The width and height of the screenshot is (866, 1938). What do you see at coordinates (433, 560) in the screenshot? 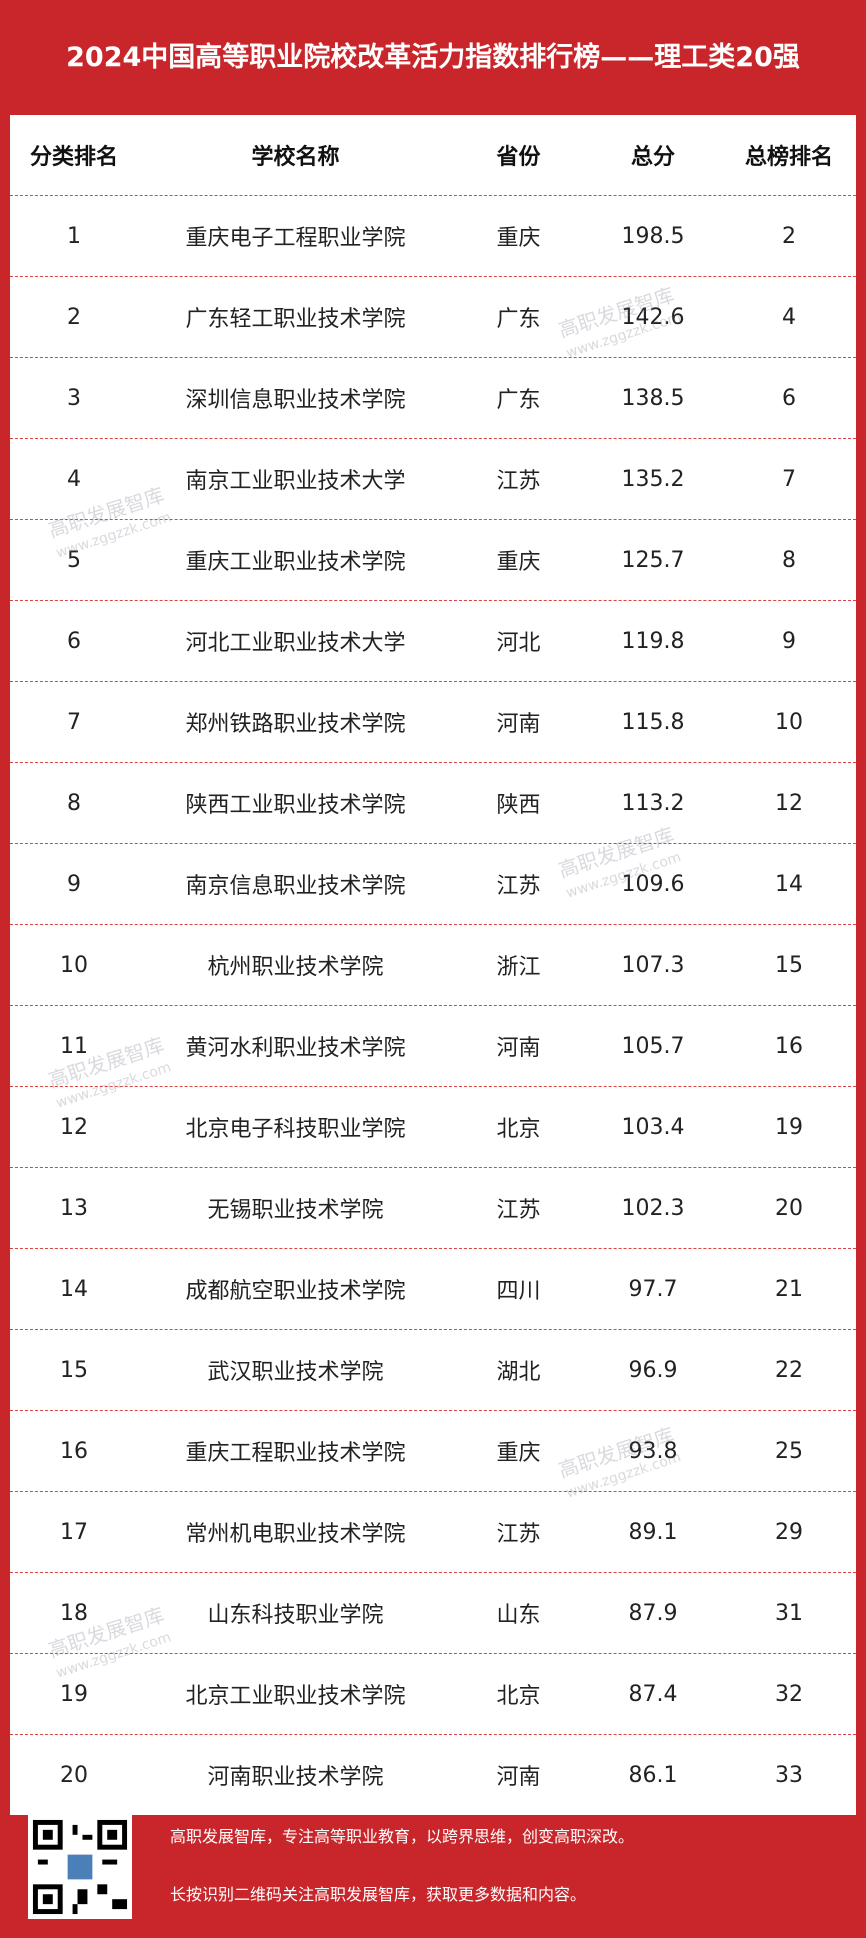
I see `table-row: 5 重庆工业职业技术学院 重庆 125.7 8` at bounding box center [433, 560].